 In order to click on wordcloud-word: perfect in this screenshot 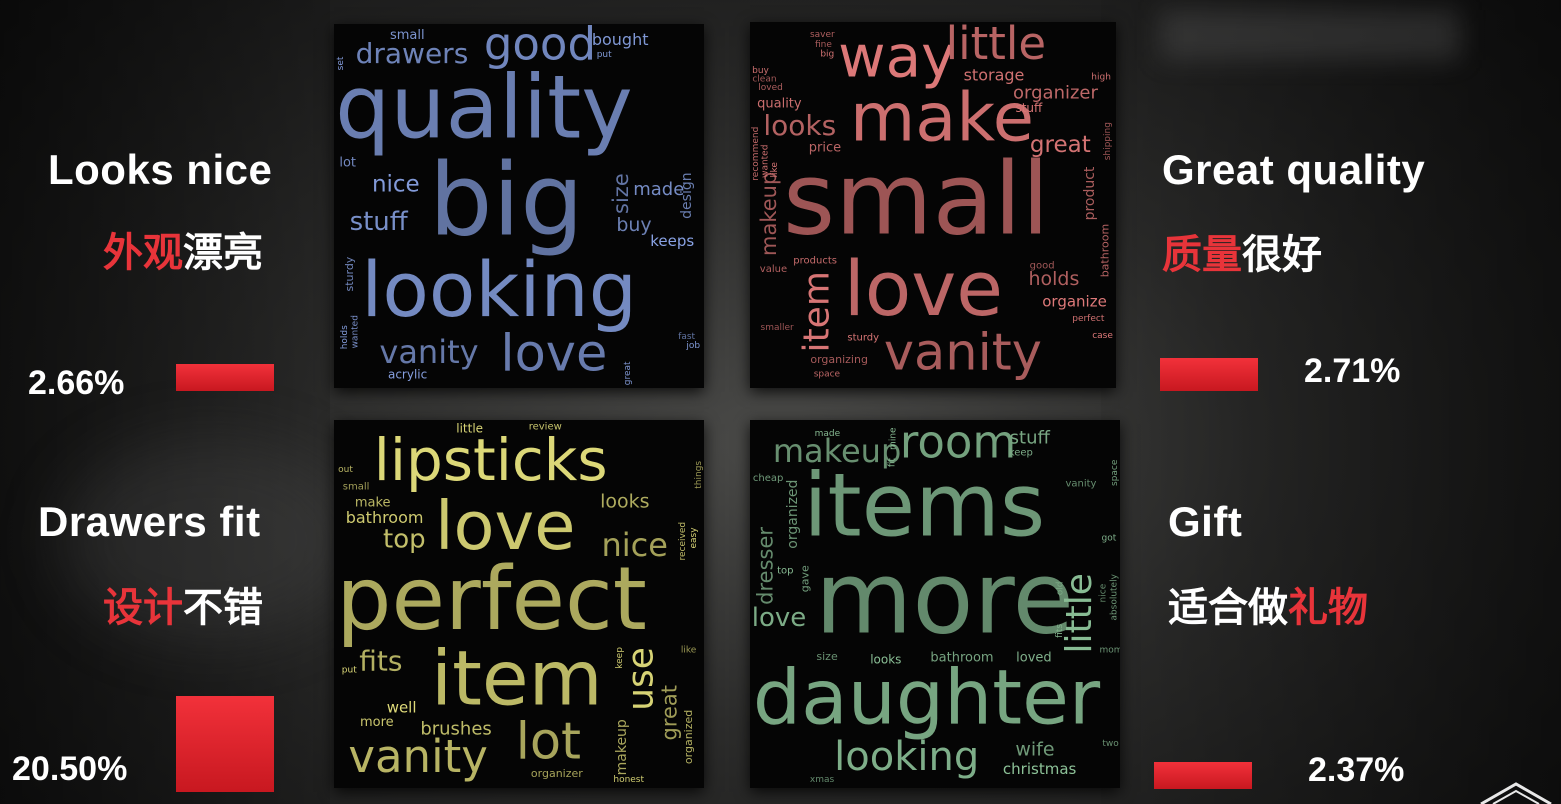, I will do `click(491, 599)`.